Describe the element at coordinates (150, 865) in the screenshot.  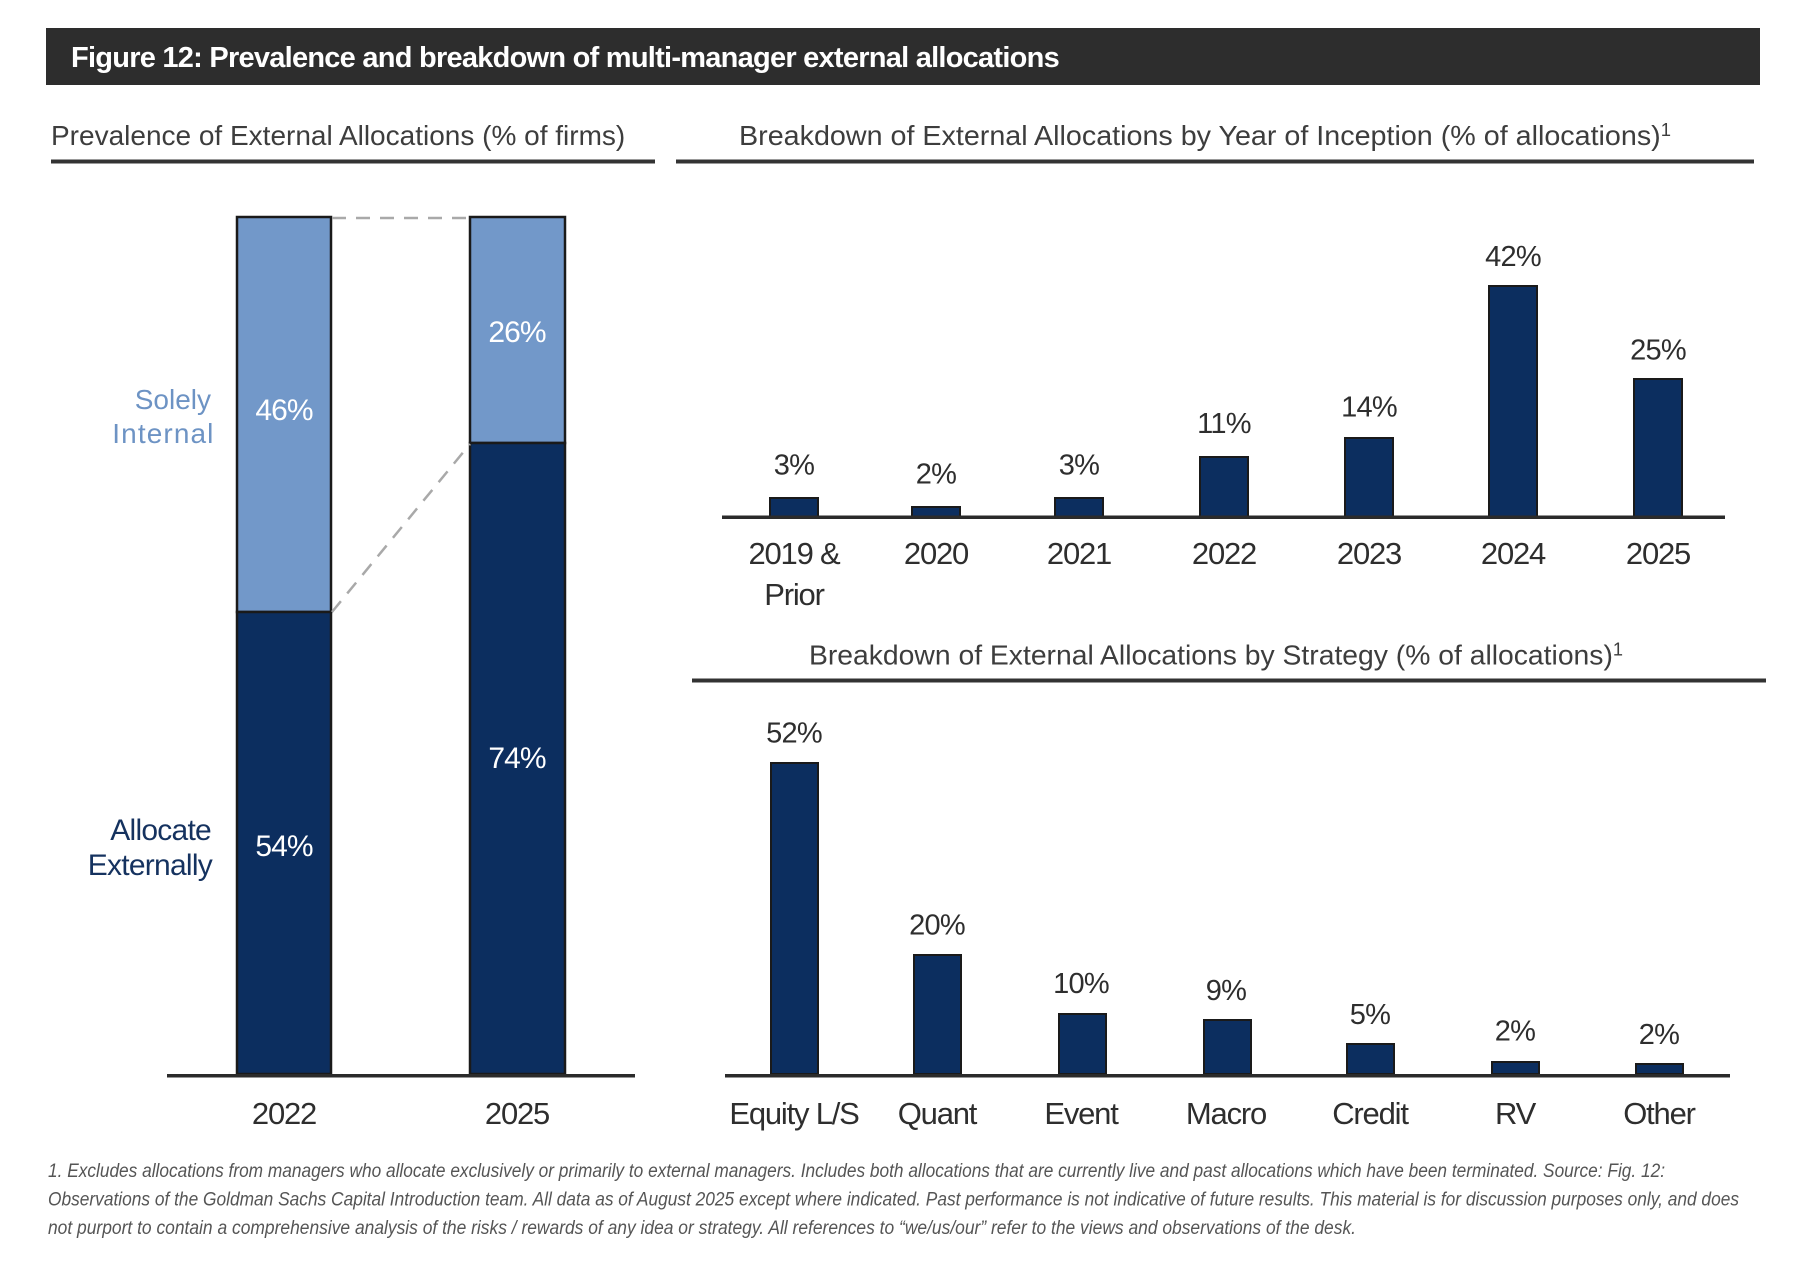
I see `svg-text: Externally` at that location.